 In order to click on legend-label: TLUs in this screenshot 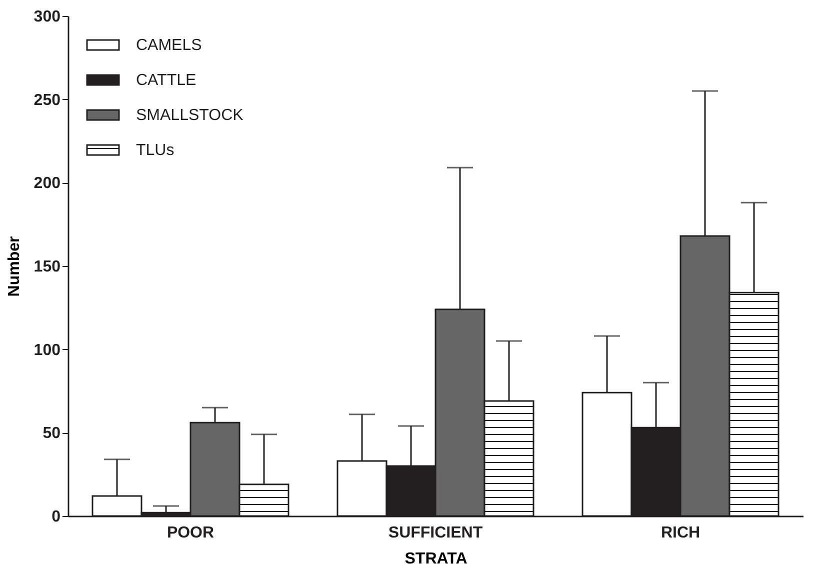, I will do `click(155, 150)`.